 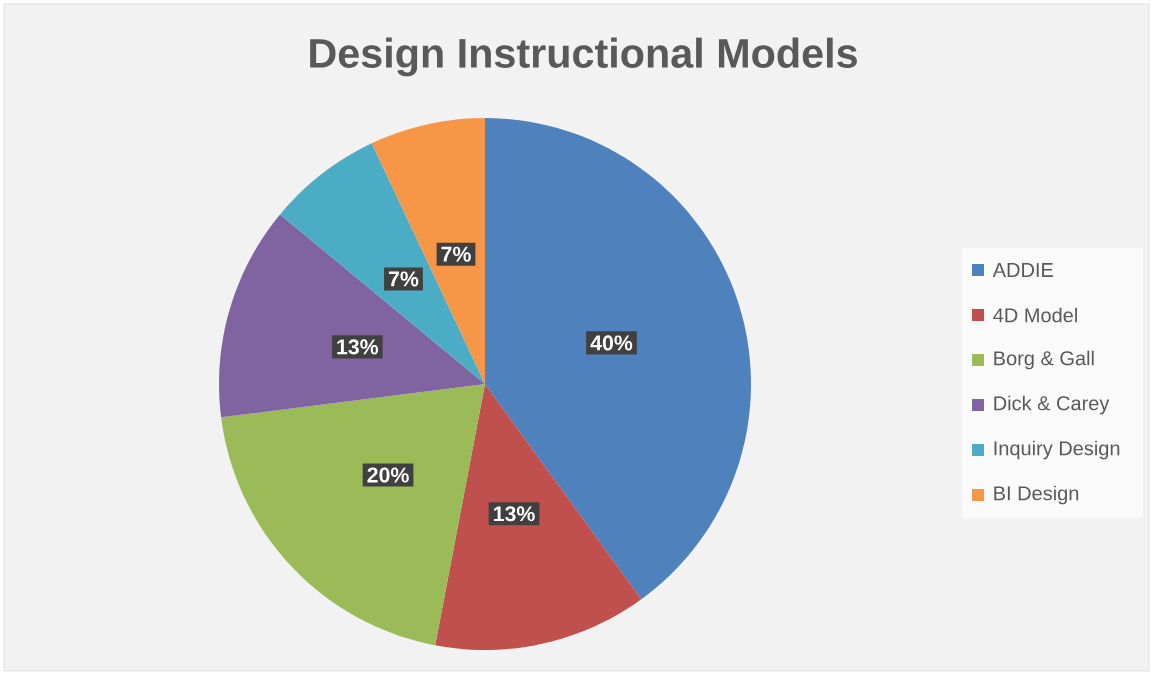 What do you see at coordinates (1057, 450) in the screenshot?
I see `legend-label: Inquiry Design` at bounding box center [1057, 450].